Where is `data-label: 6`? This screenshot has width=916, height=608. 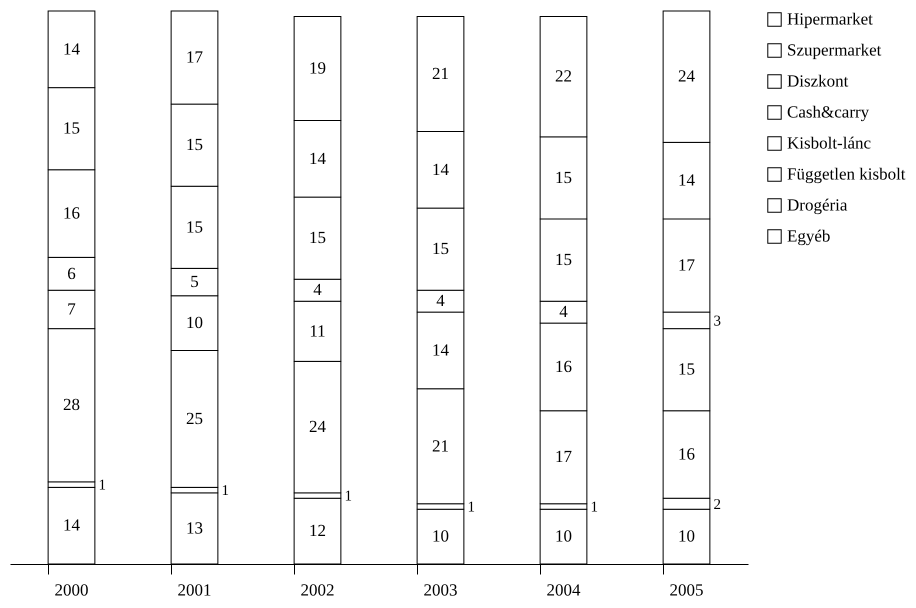
data-label: 6 is located at coordinates (71, 273).